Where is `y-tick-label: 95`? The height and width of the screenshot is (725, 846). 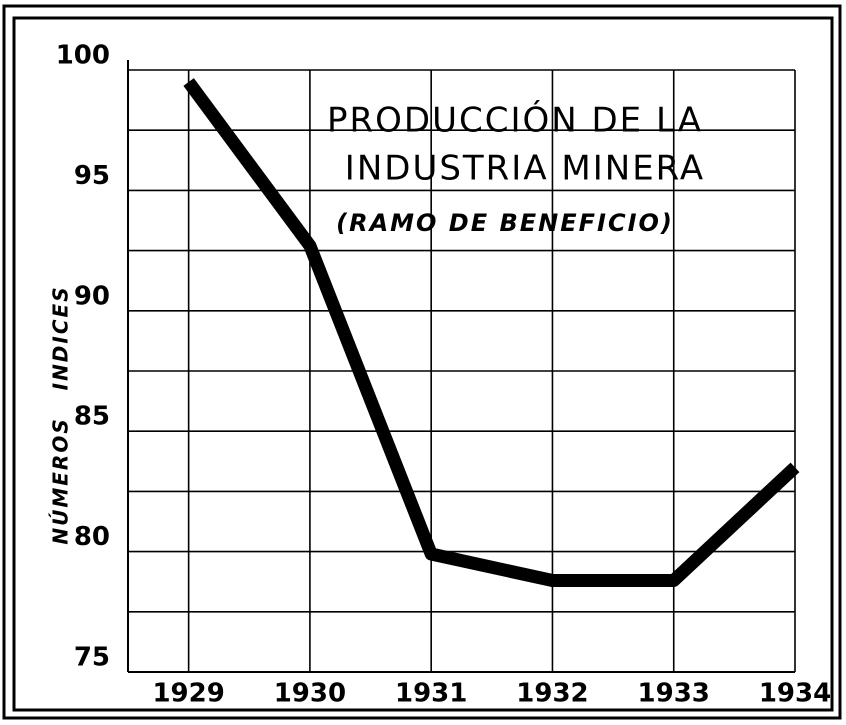 y-tick-label: 95 is located at coordinates (92, 176).